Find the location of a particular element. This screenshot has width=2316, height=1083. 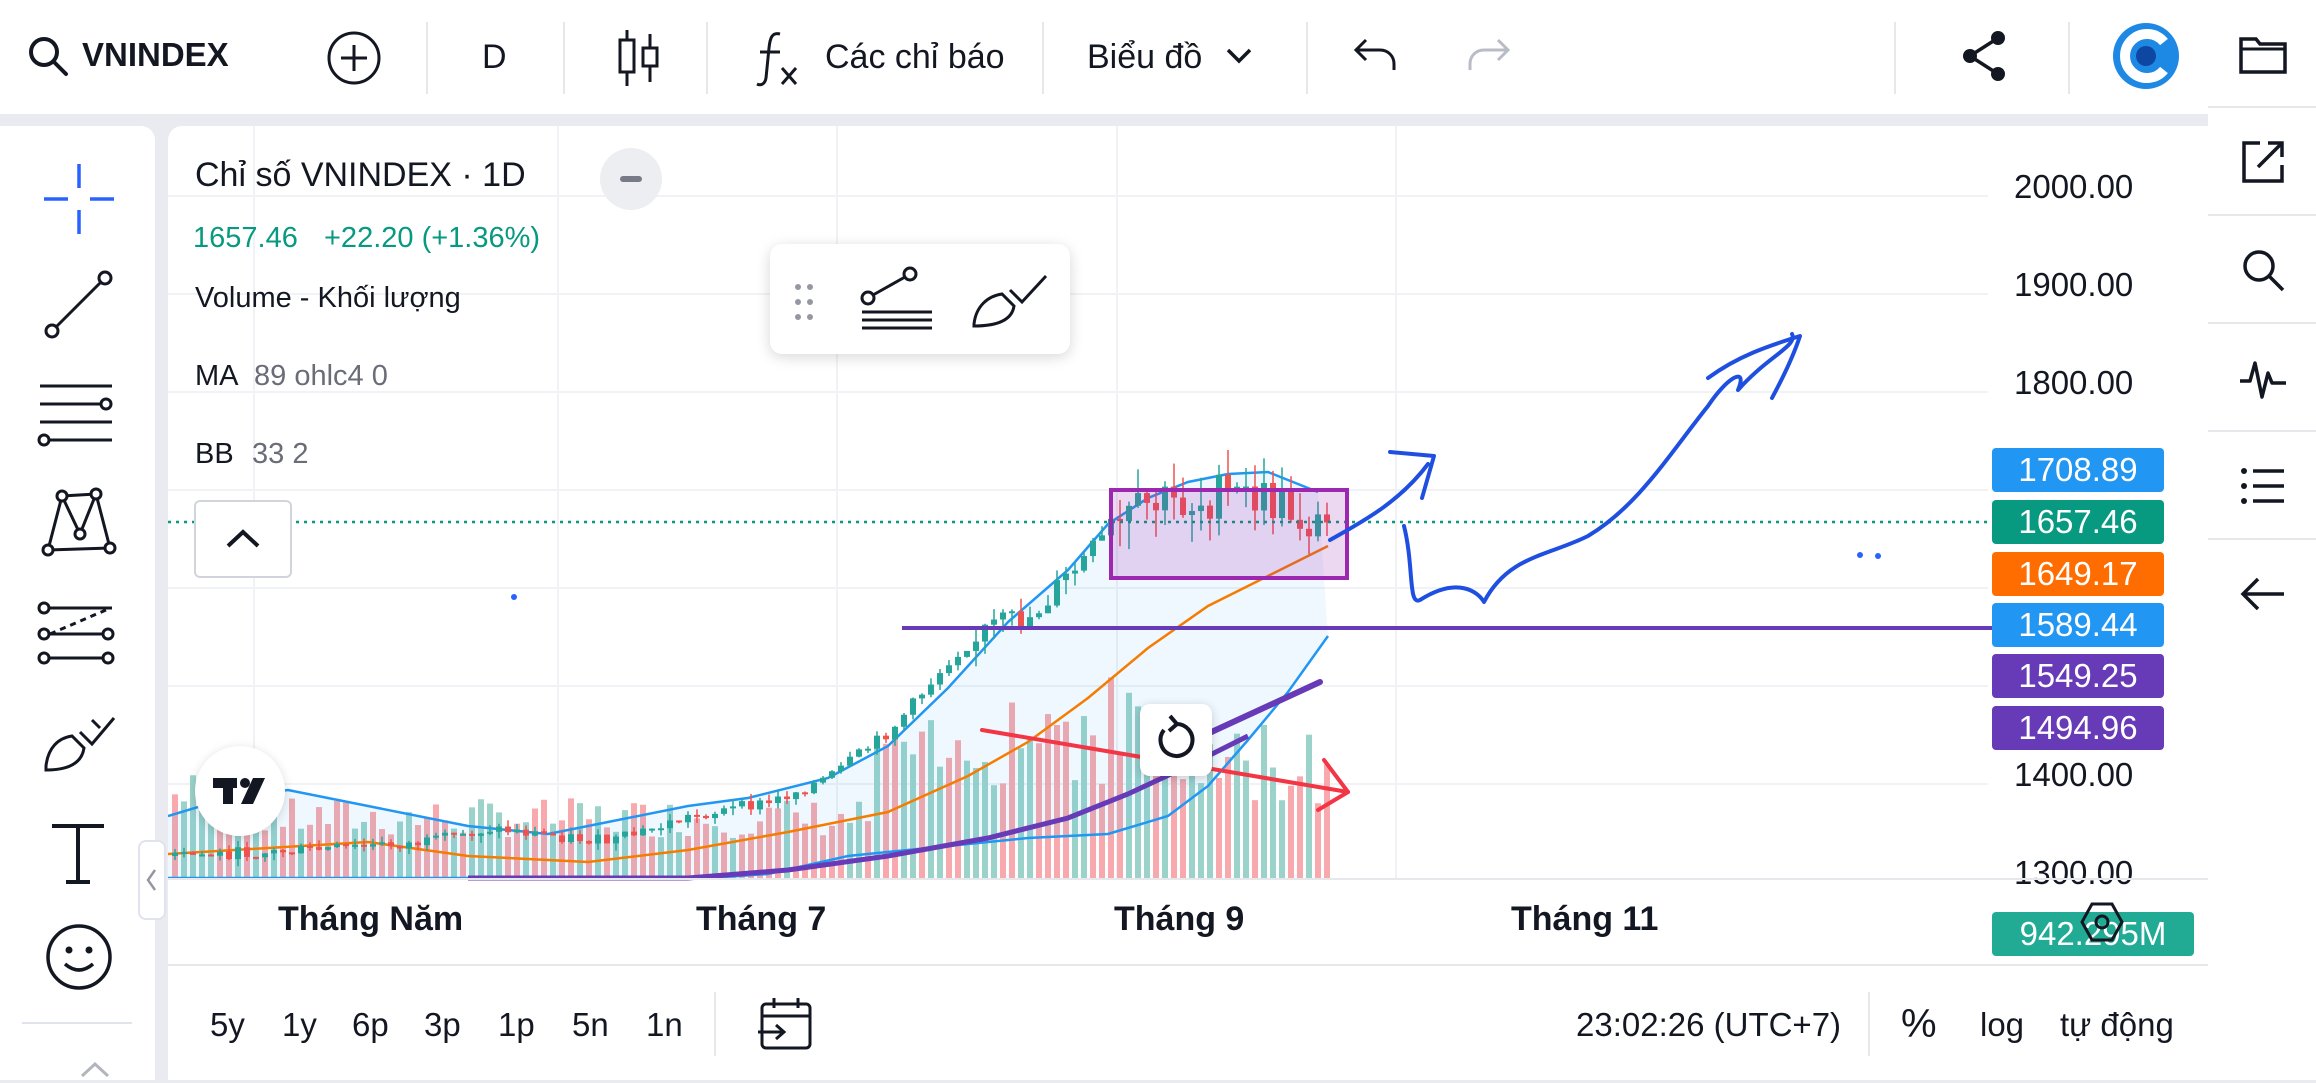

pulse-button is located at coordinates (2262, 378).